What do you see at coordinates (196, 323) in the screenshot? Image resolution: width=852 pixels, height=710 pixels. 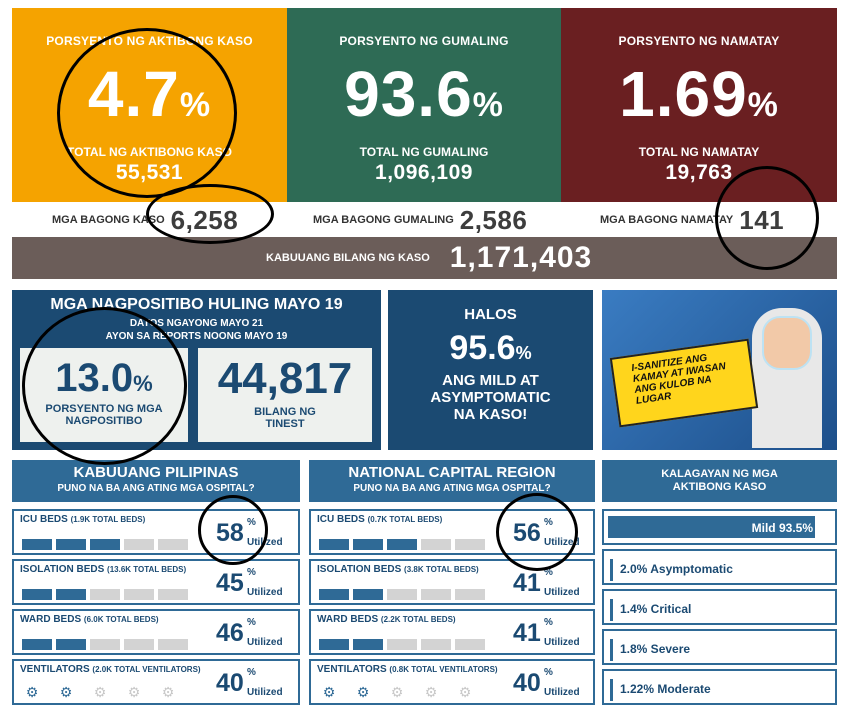 I see `positivity-date-line: DATOS NGAYONG MAYO 21` at bounding box center [196, 323].